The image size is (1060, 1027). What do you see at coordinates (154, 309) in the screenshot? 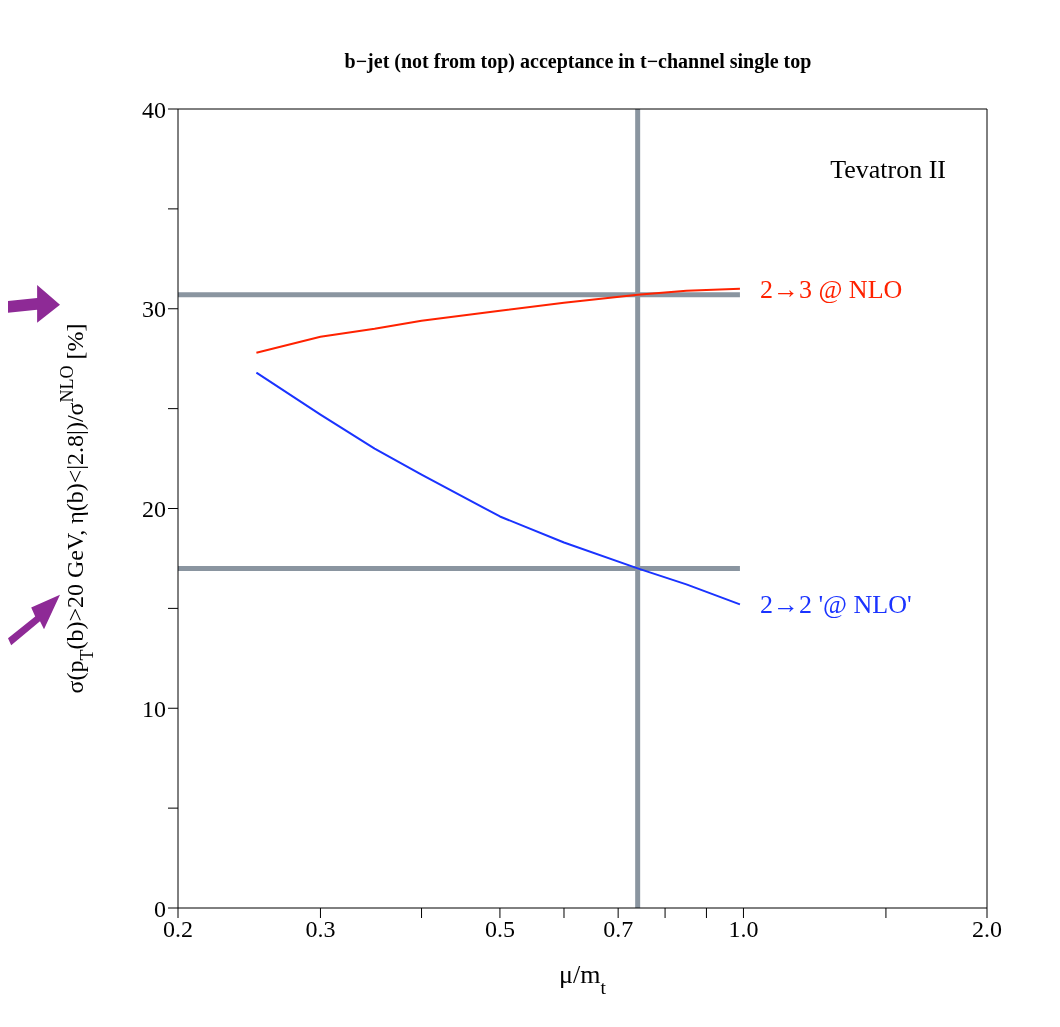
I see `y-tick-label: 30` at bounding box center [154, 309].